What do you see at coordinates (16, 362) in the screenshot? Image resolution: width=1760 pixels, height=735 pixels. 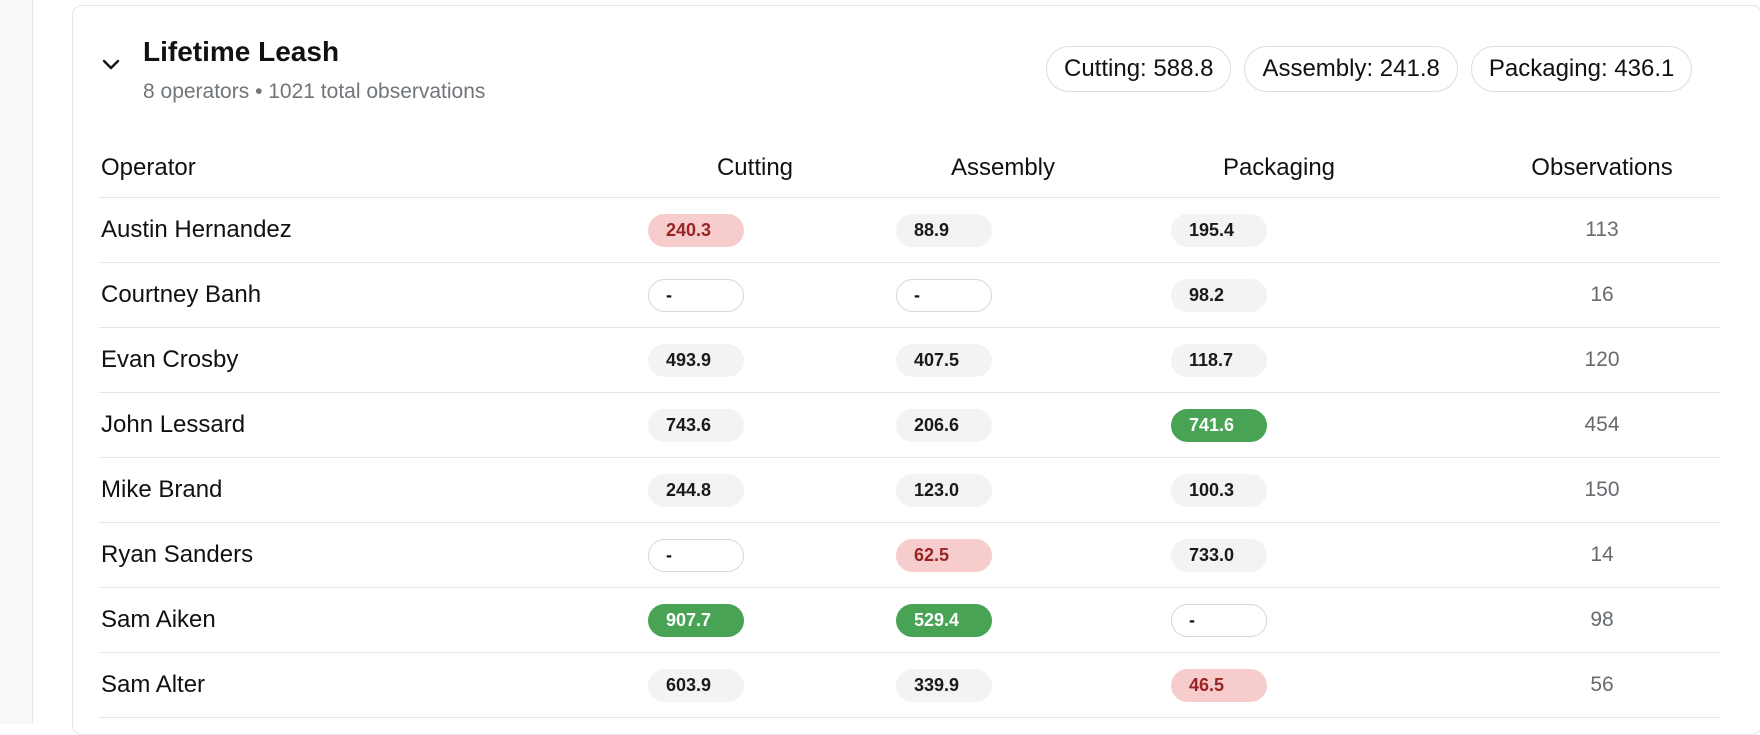 I see `left-rail` at bounding box center [16, 362].